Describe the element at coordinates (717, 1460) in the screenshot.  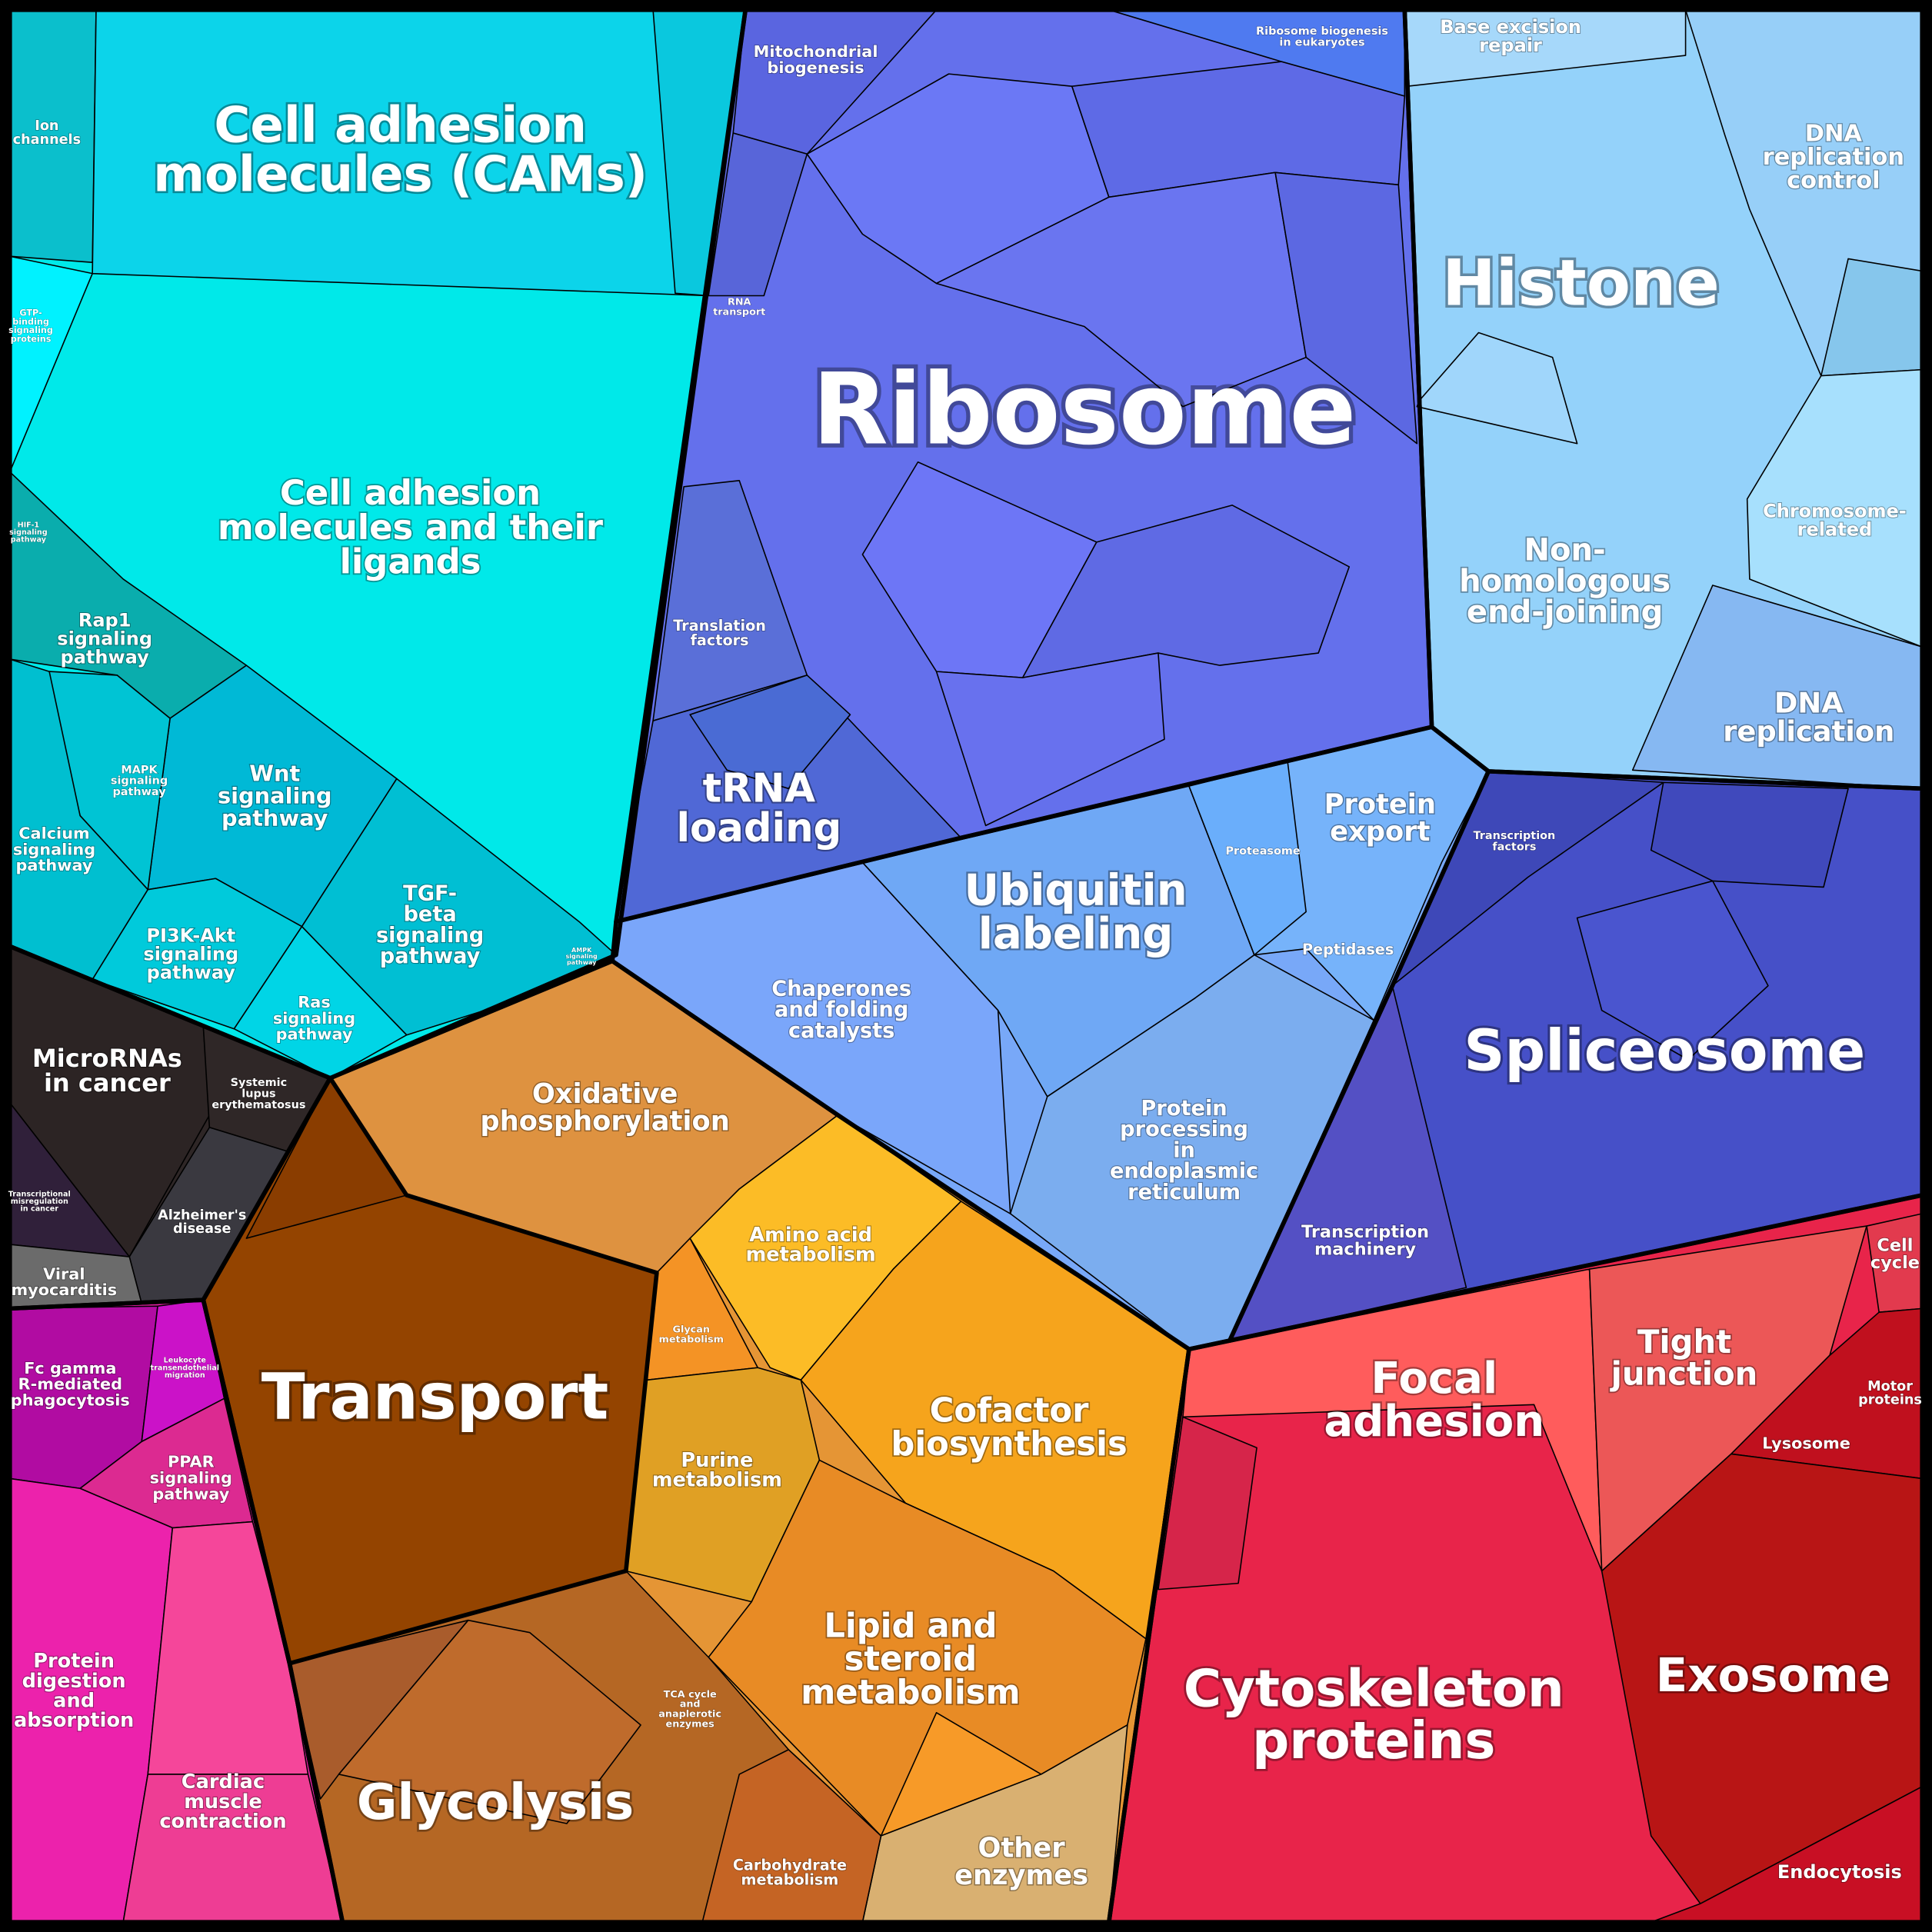
I see `label-line: Purine` at that location.